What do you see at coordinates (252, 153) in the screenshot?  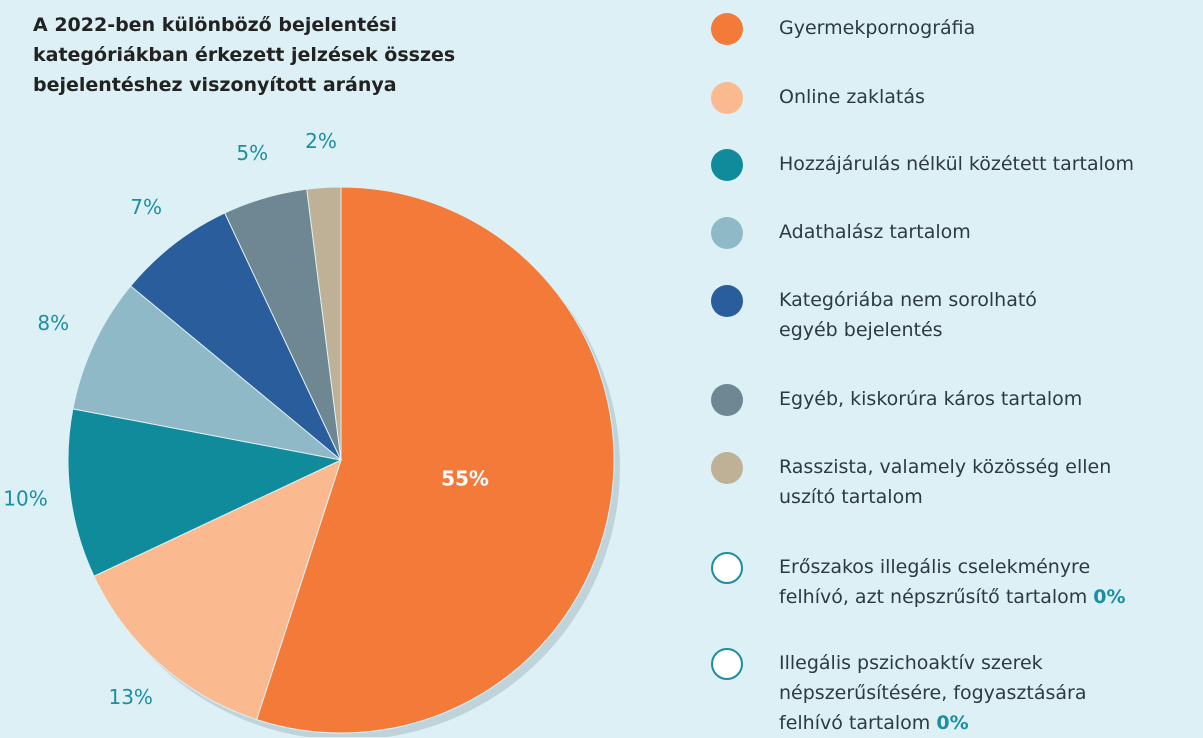 I see `slice-label: 5%` at bounding box center [252, 153].